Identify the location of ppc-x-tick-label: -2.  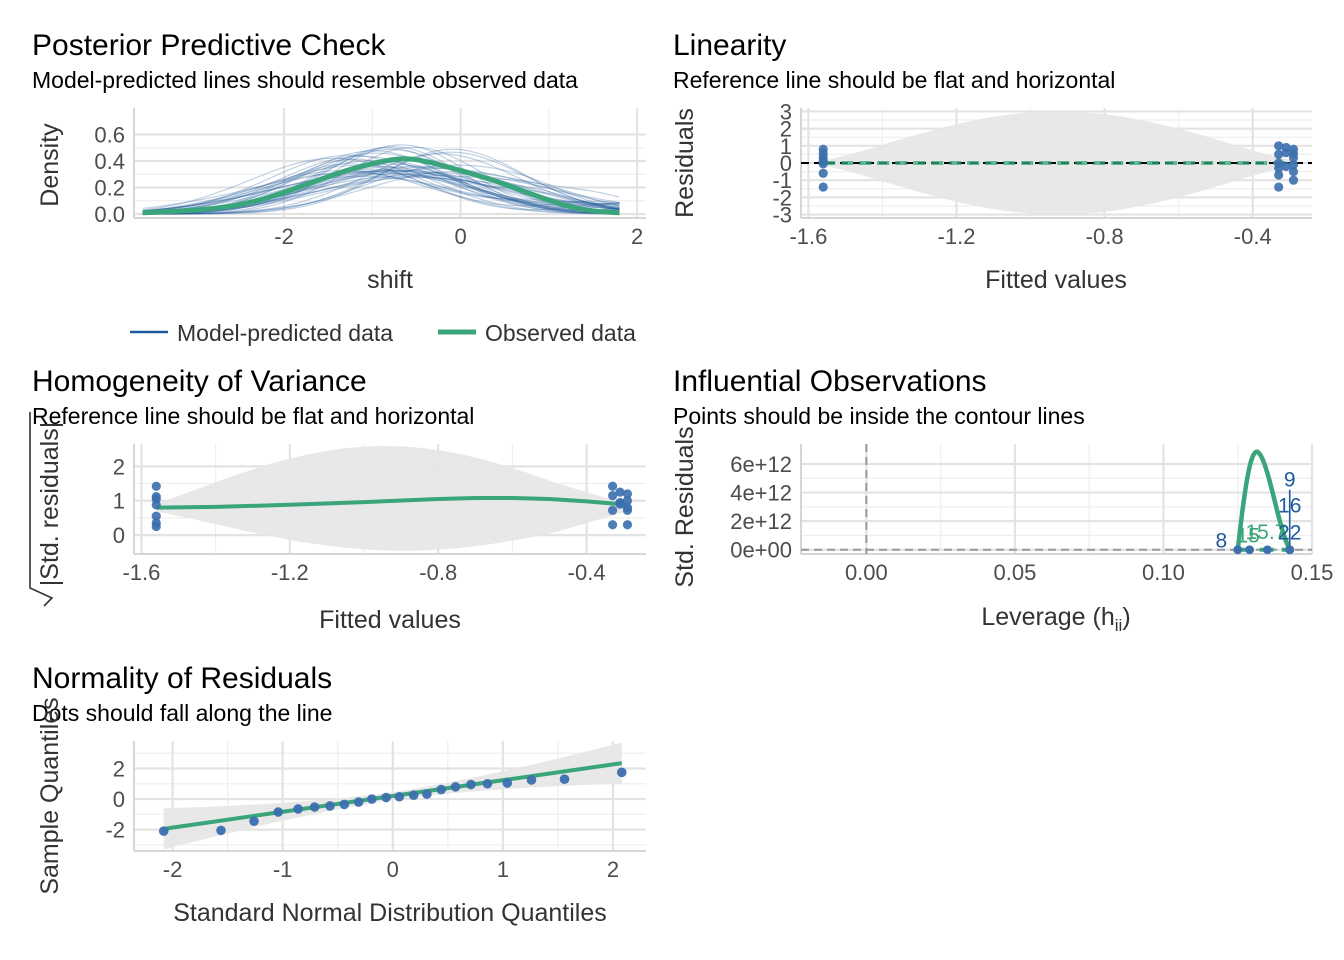
(284, 236).